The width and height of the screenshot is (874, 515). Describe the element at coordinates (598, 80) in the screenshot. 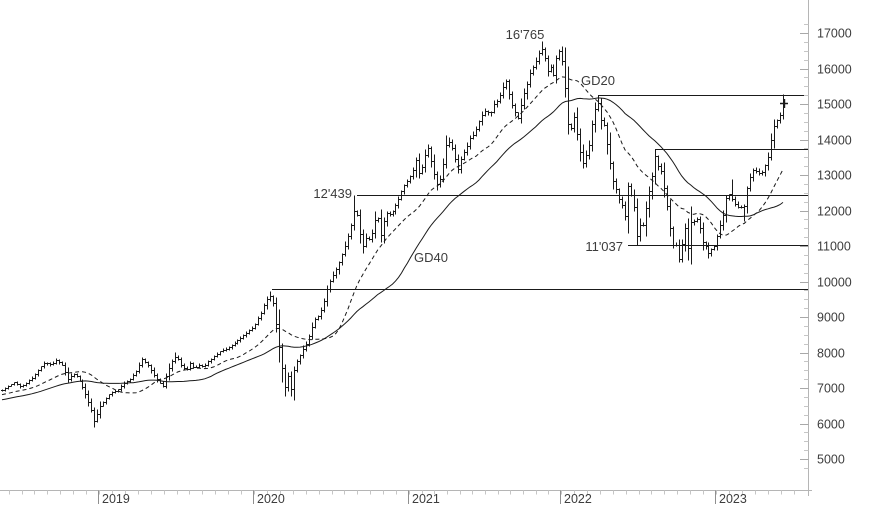

I see `gd20-label: GD20` at that location.